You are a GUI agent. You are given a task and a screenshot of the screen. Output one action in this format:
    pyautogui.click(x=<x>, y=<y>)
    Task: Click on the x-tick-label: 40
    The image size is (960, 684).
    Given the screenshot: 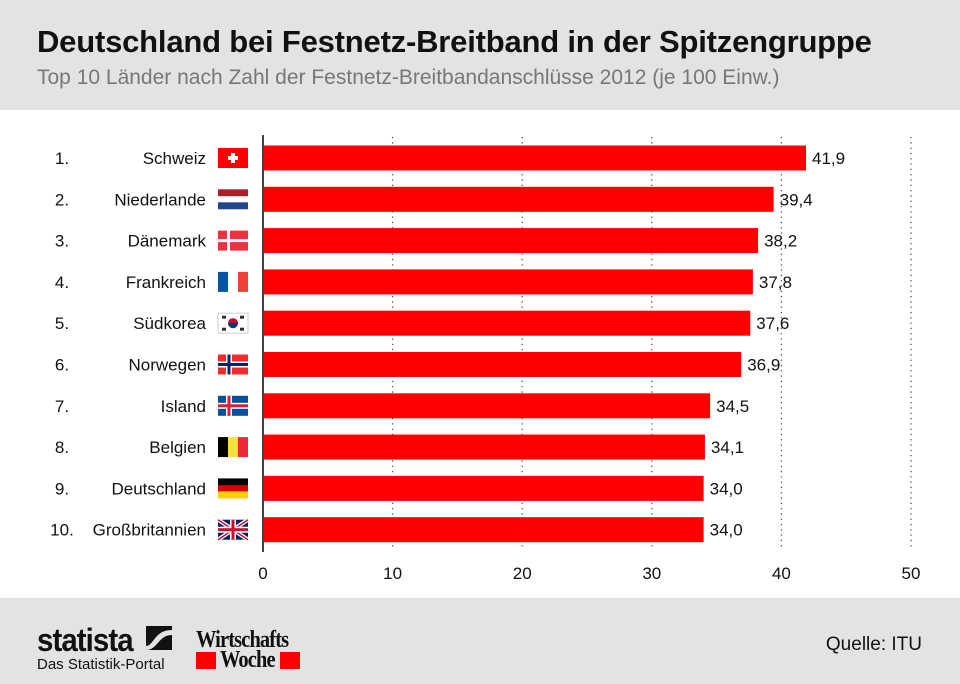 What is the action you would take?
    pyautogui.click(x=781, y=573)
    